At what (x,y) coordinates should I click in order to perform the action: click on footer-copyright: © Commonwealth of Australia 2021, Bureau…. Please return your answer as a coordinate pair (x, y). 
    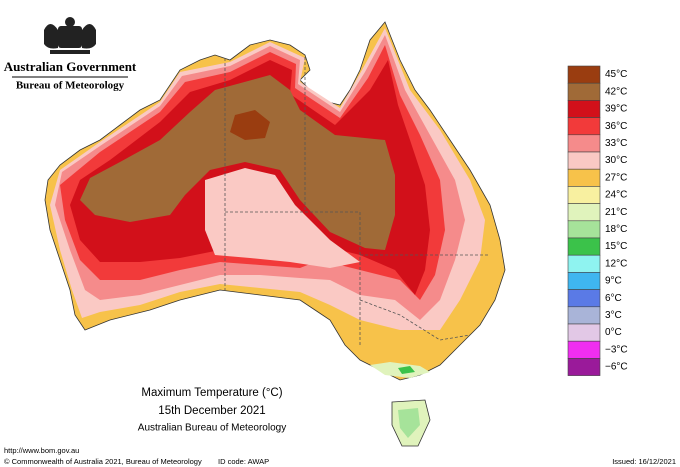
    Looking at the image, I should click on (103, 461).